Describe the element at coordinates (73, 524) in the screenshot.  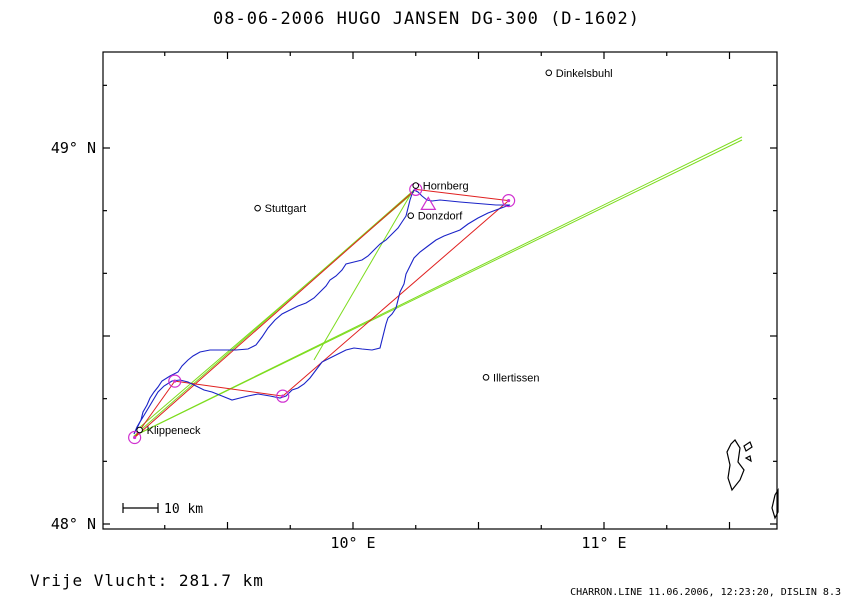
I see `latitude-label: 48° N` at that location.